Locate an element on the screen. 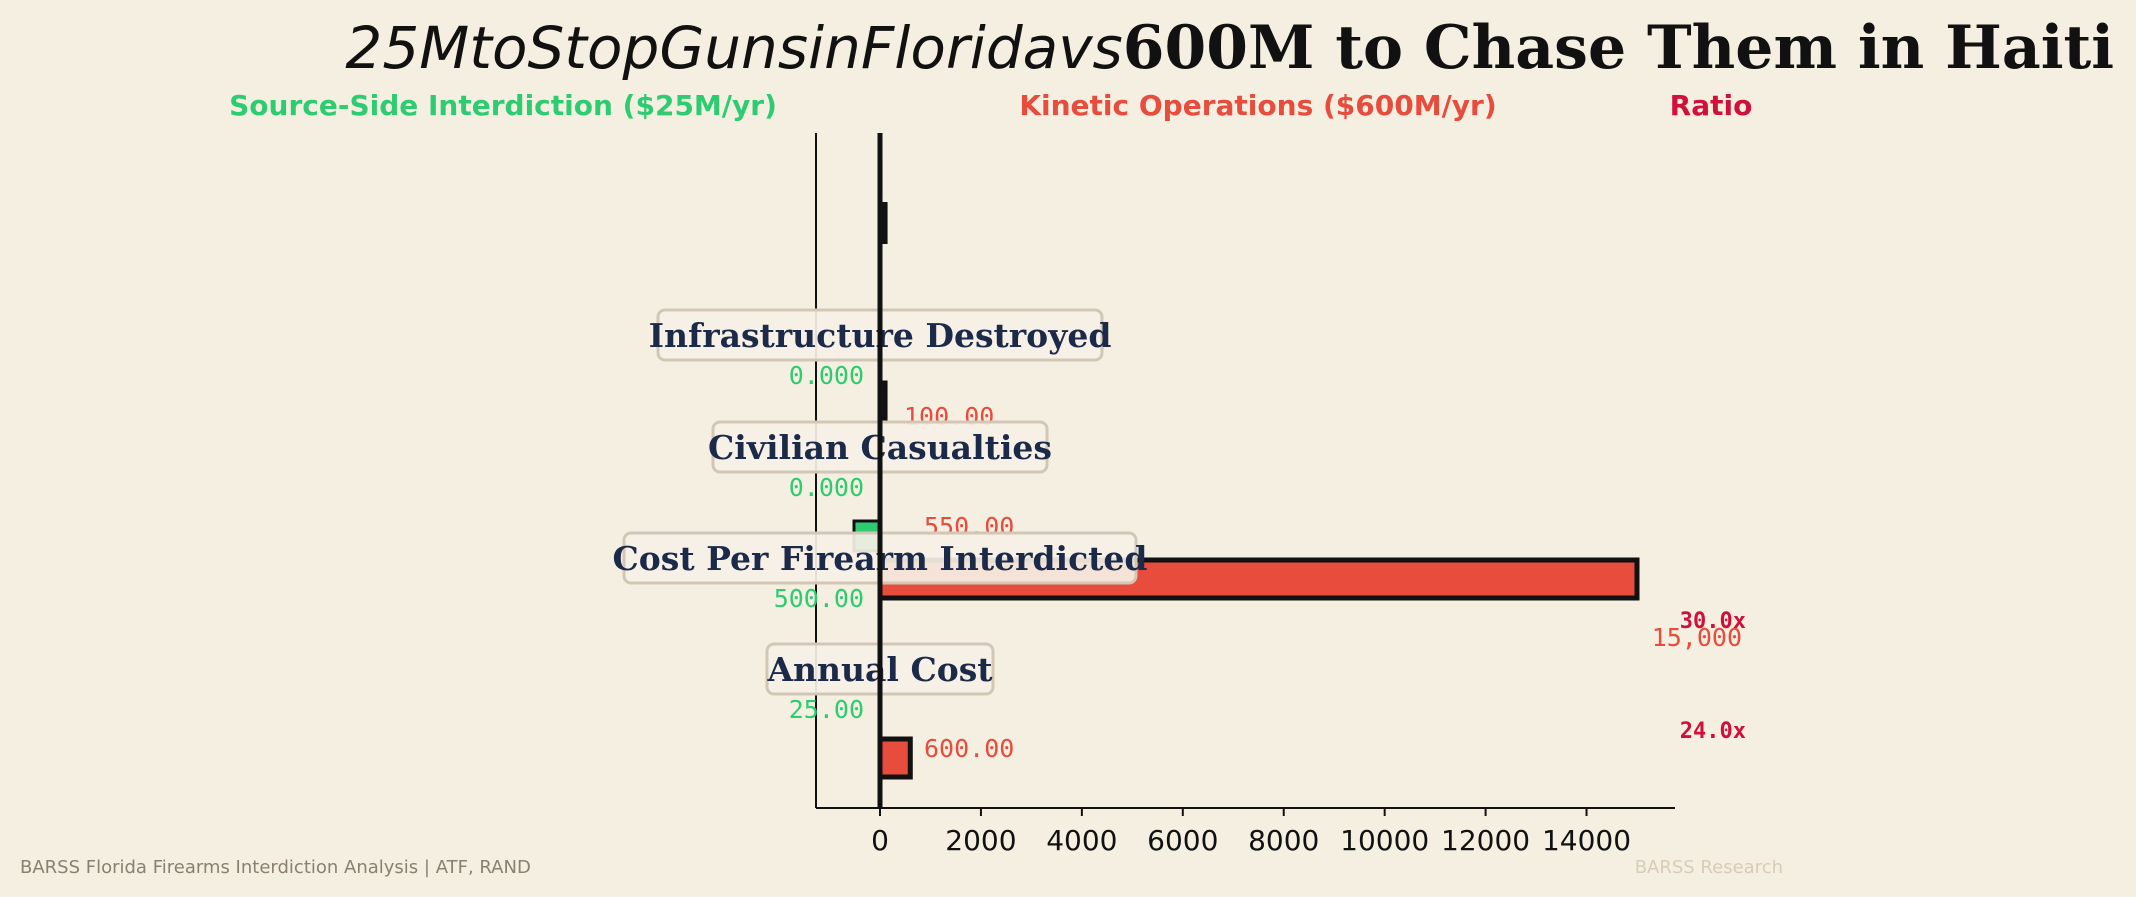  source-value-label: 500.00 is located at coordinates (819, 598).